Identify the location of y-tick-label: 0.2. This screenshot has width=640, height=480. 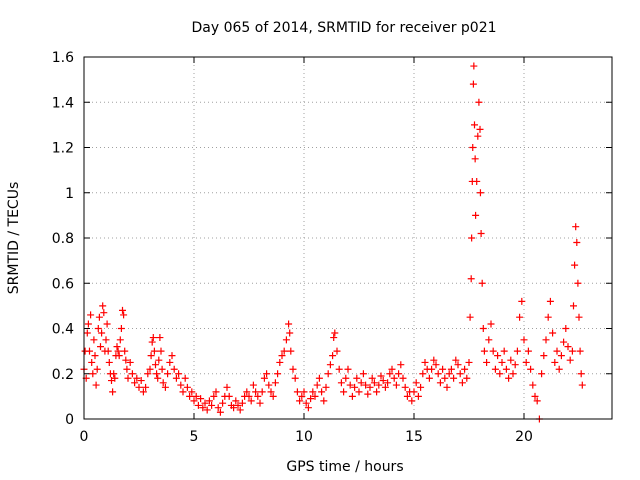
(63, 375).